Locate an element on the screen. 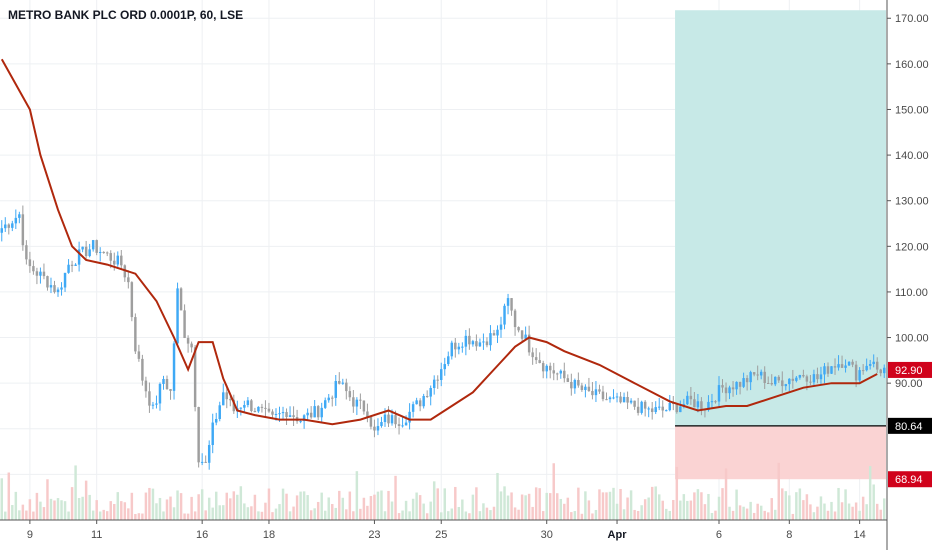  y-tick-label: 170.00 is located at coordinates (912, 19).